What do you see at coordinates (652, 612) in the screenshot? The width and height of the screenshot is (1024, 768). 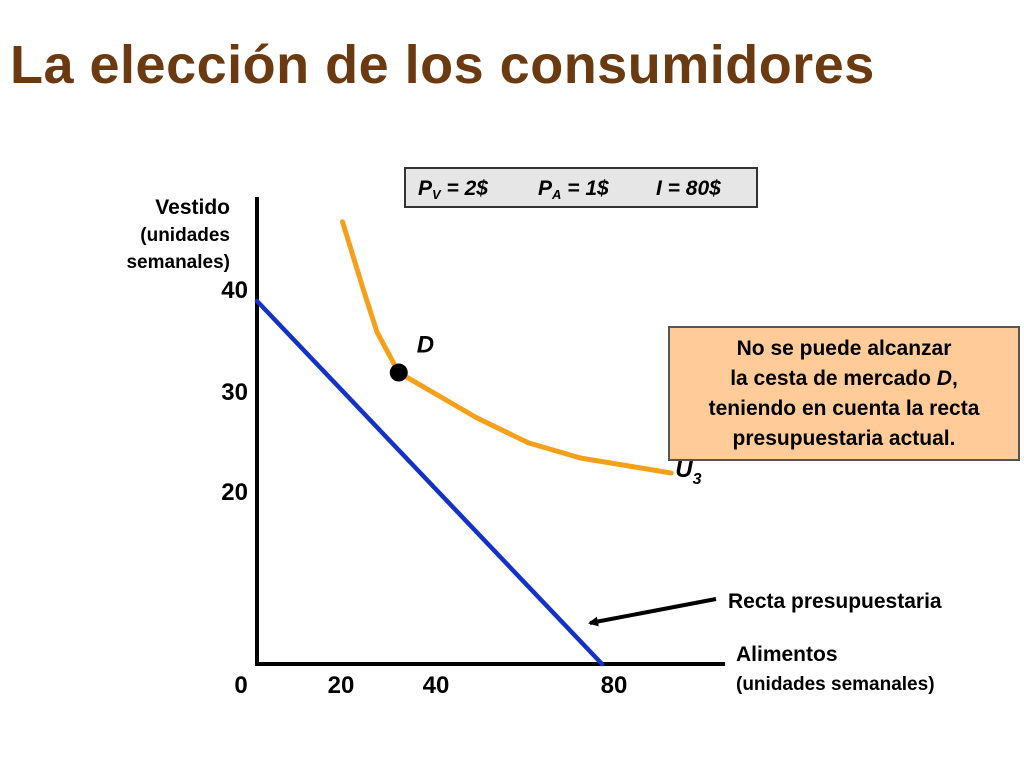 I see `budget-line-pointer-arrow` at bounding box center [652, 612].